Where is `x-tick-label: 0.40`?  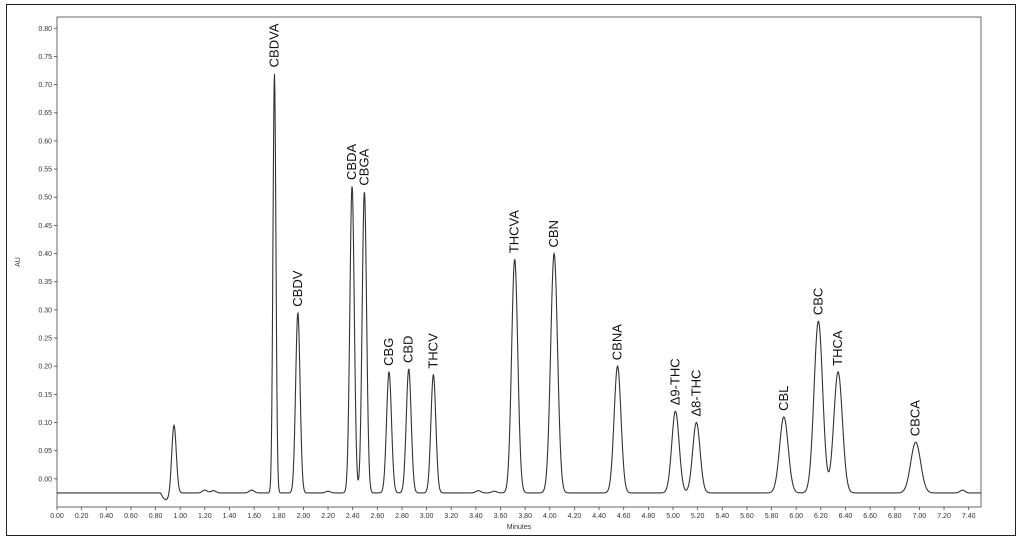 x-tick-label: 0.40 is located at coordinates (106, 516).